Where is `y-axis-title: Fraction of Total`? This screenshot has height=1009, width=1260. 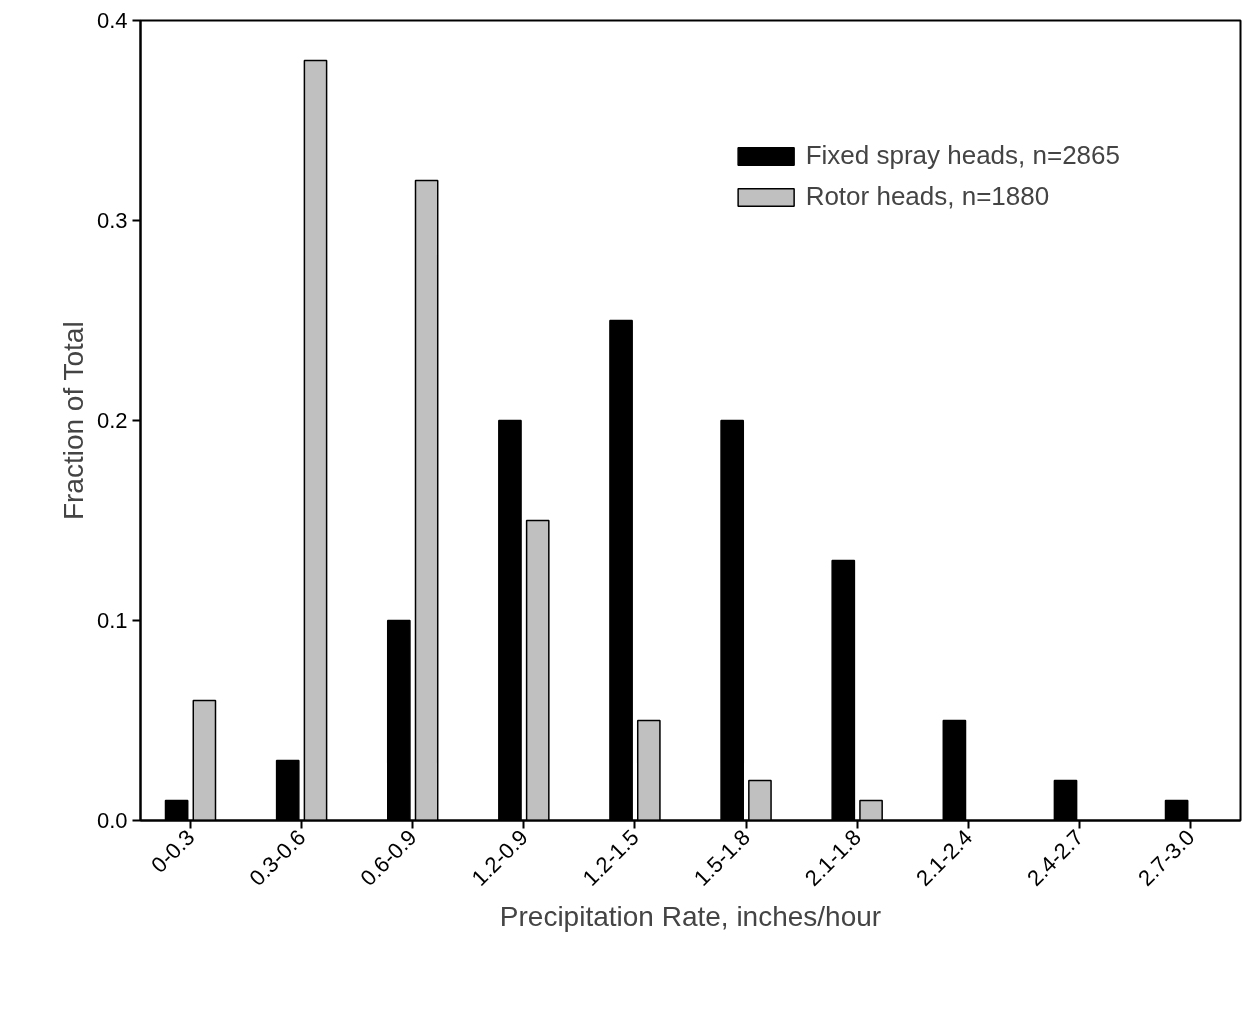
y-axis-title: Fraction of Total is located at coordinates (73, 421).